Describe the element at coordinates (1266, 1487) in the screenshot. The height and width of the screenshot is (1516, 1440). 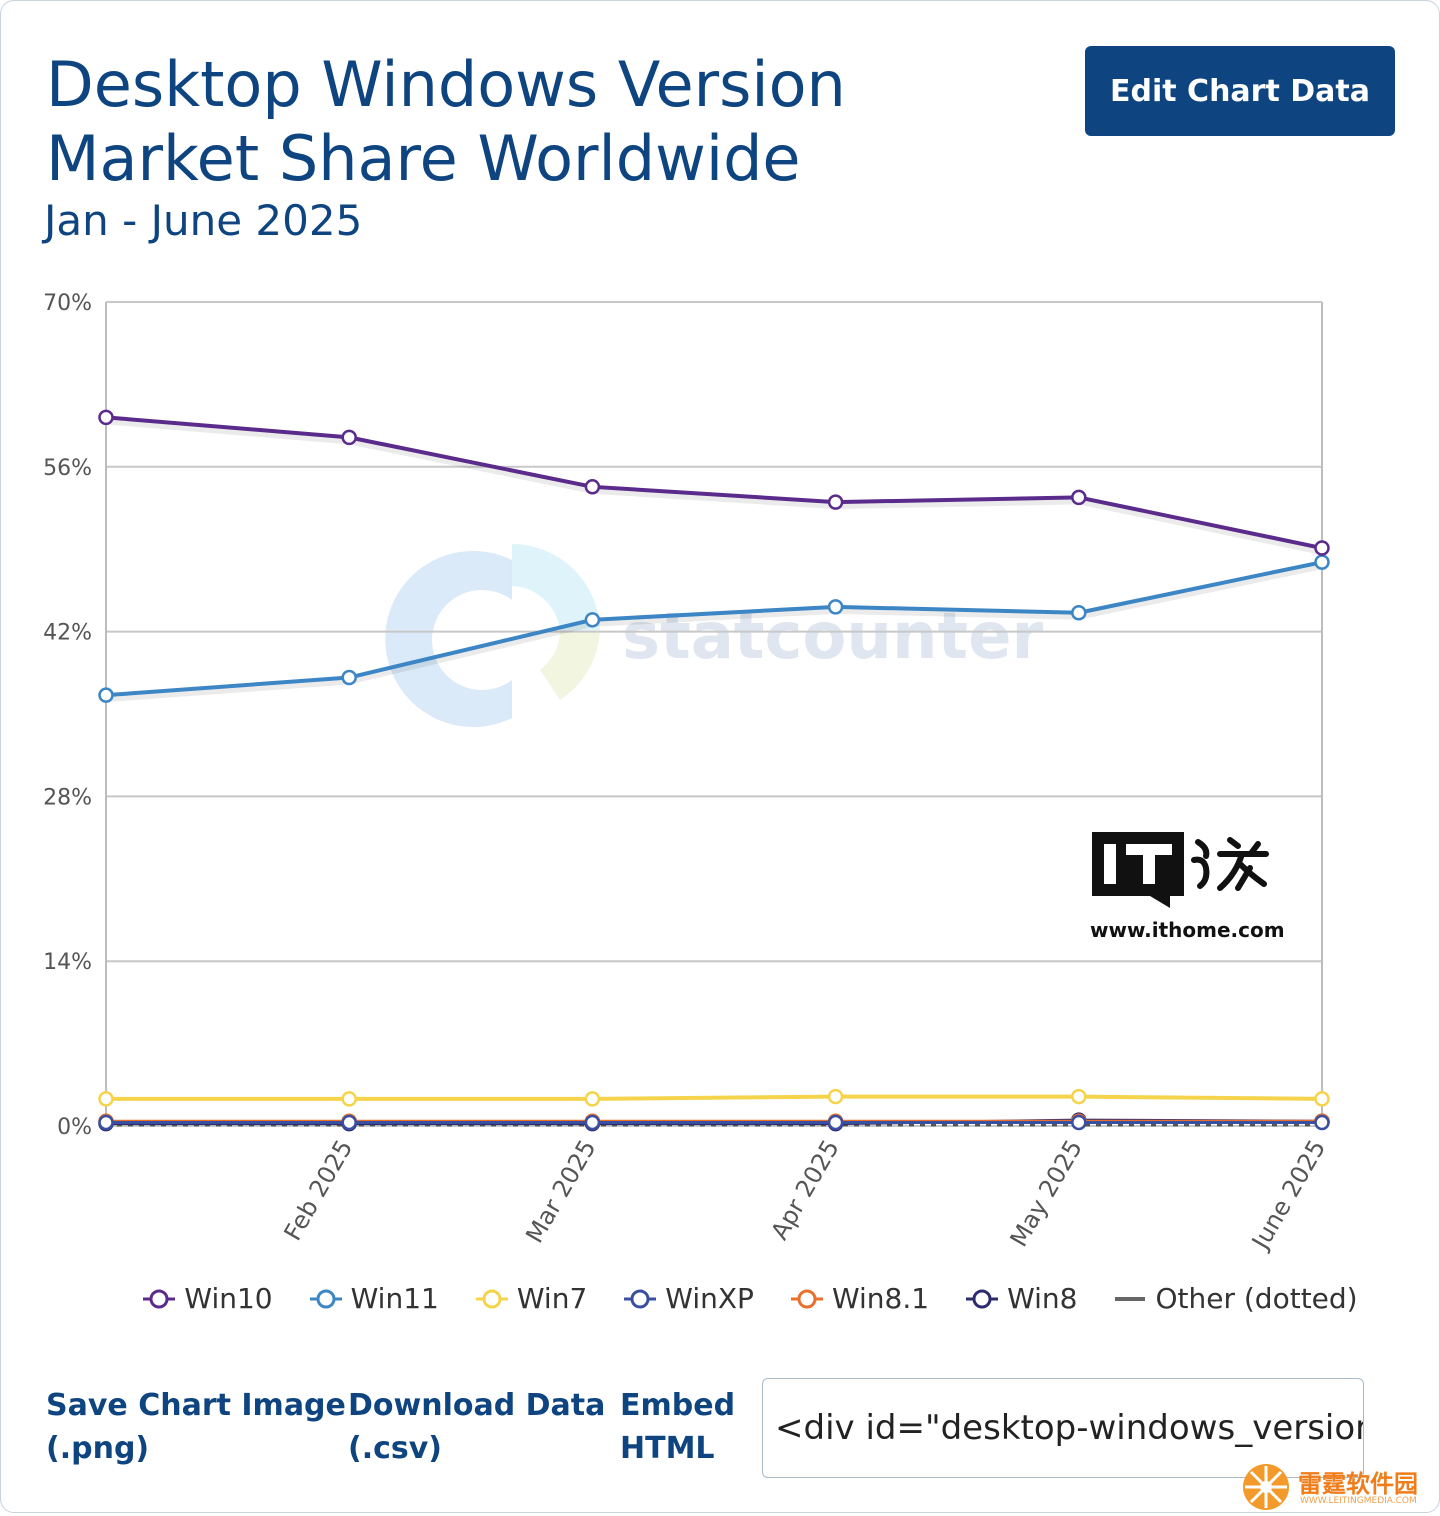
I see `leiting-logo-icon` at that location.